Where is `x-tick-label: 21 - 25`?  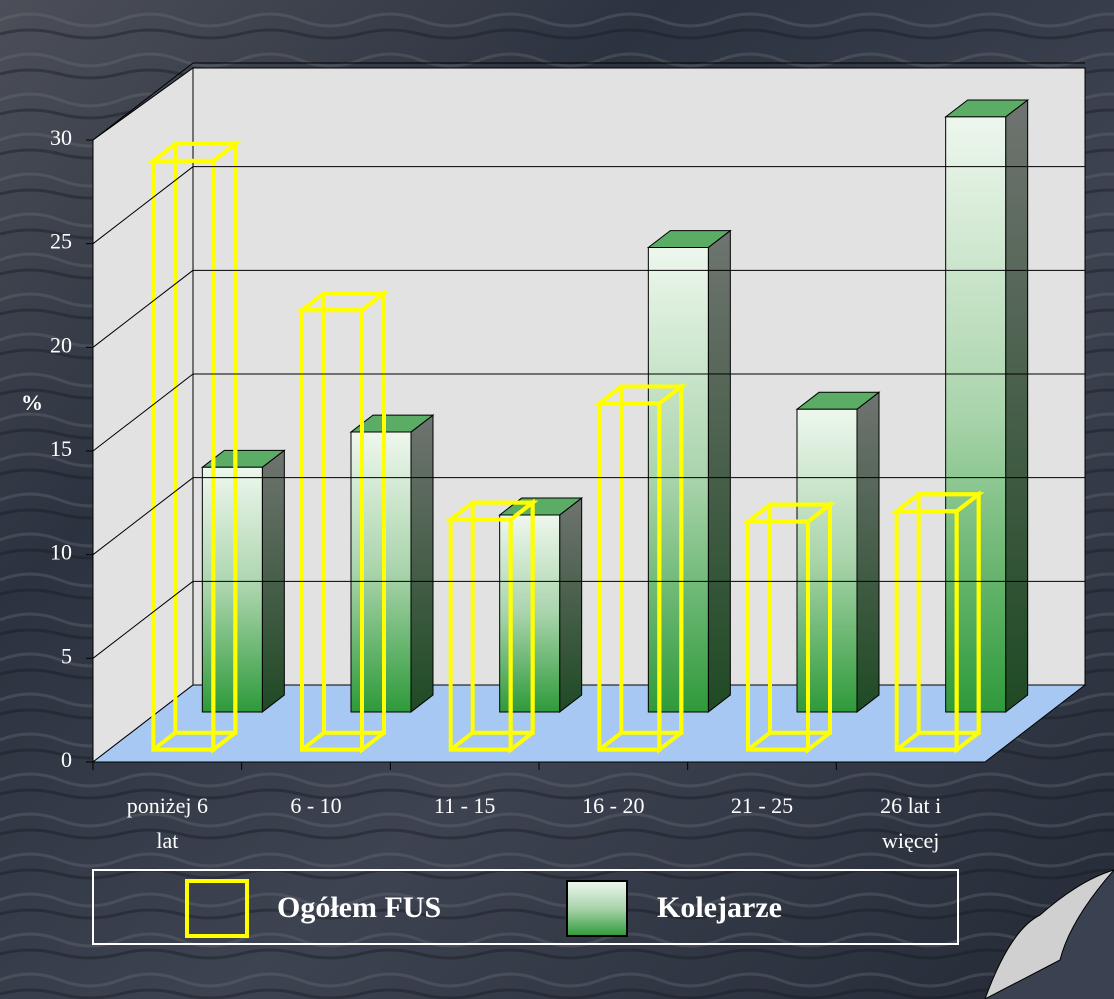 x-tick-label: 21 - 25 is located at coordinates (762, 805).